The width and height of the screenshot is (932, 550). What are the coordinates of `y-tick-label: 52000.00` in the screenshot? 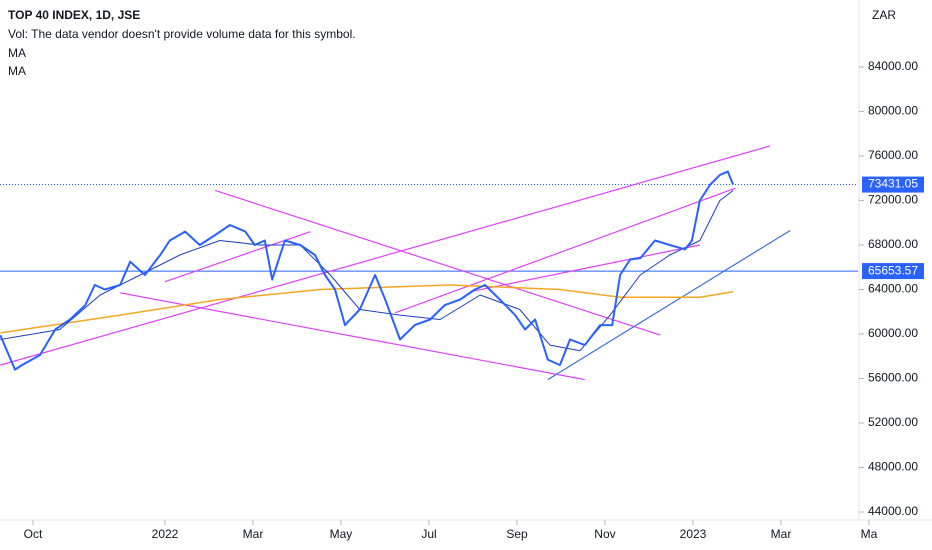 It's located at (893, 422).